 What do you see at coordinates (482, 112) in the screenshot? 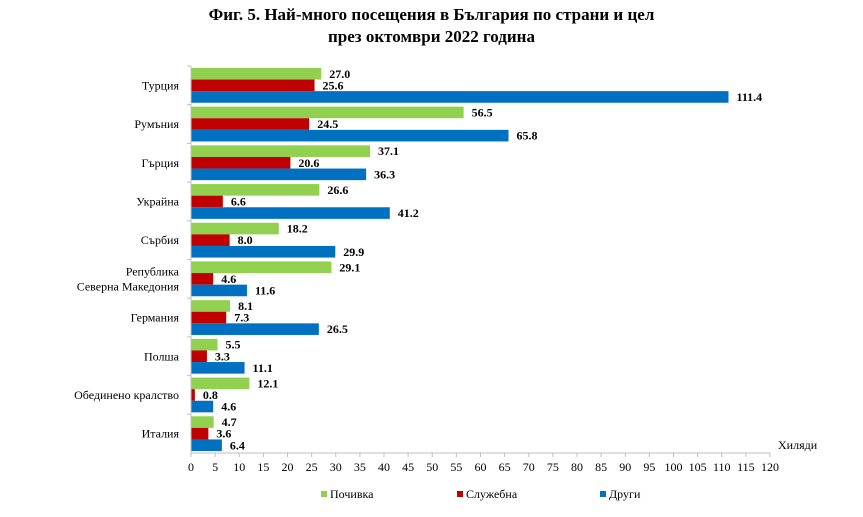
I see `value-label-2-1: 56.5` at bounding box center [482, 112].